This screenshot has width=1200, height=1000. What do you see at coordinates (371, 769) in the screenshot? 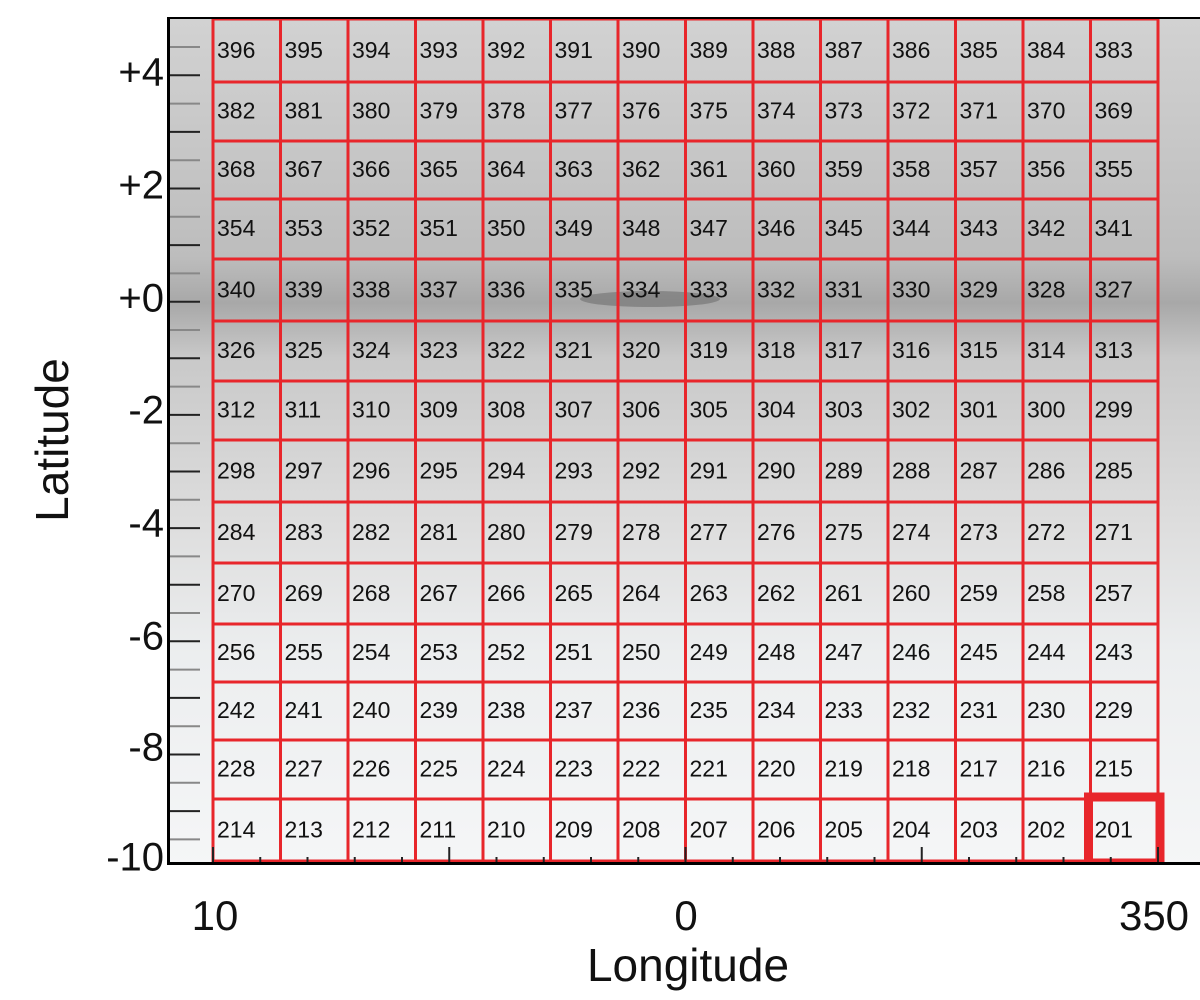
I see `cell-label: 226` at bounding box center [371, 769].